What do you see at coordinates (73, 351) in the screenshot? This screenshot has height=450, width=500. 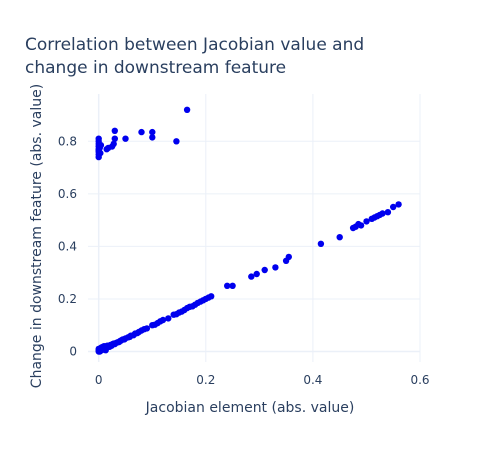 I see `y-tick-label: 0` at bounding box center [73, 351].